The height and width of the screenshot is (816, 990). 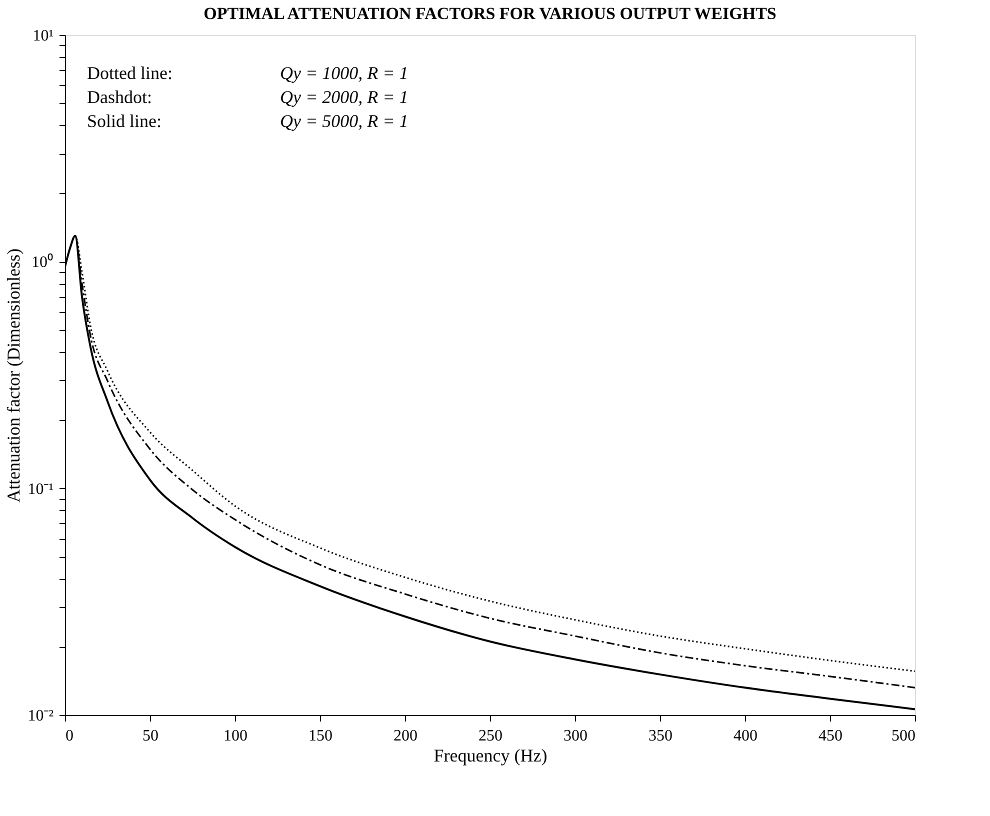 I want to click on x-tick-label: 250, so click(x=490, y=736).